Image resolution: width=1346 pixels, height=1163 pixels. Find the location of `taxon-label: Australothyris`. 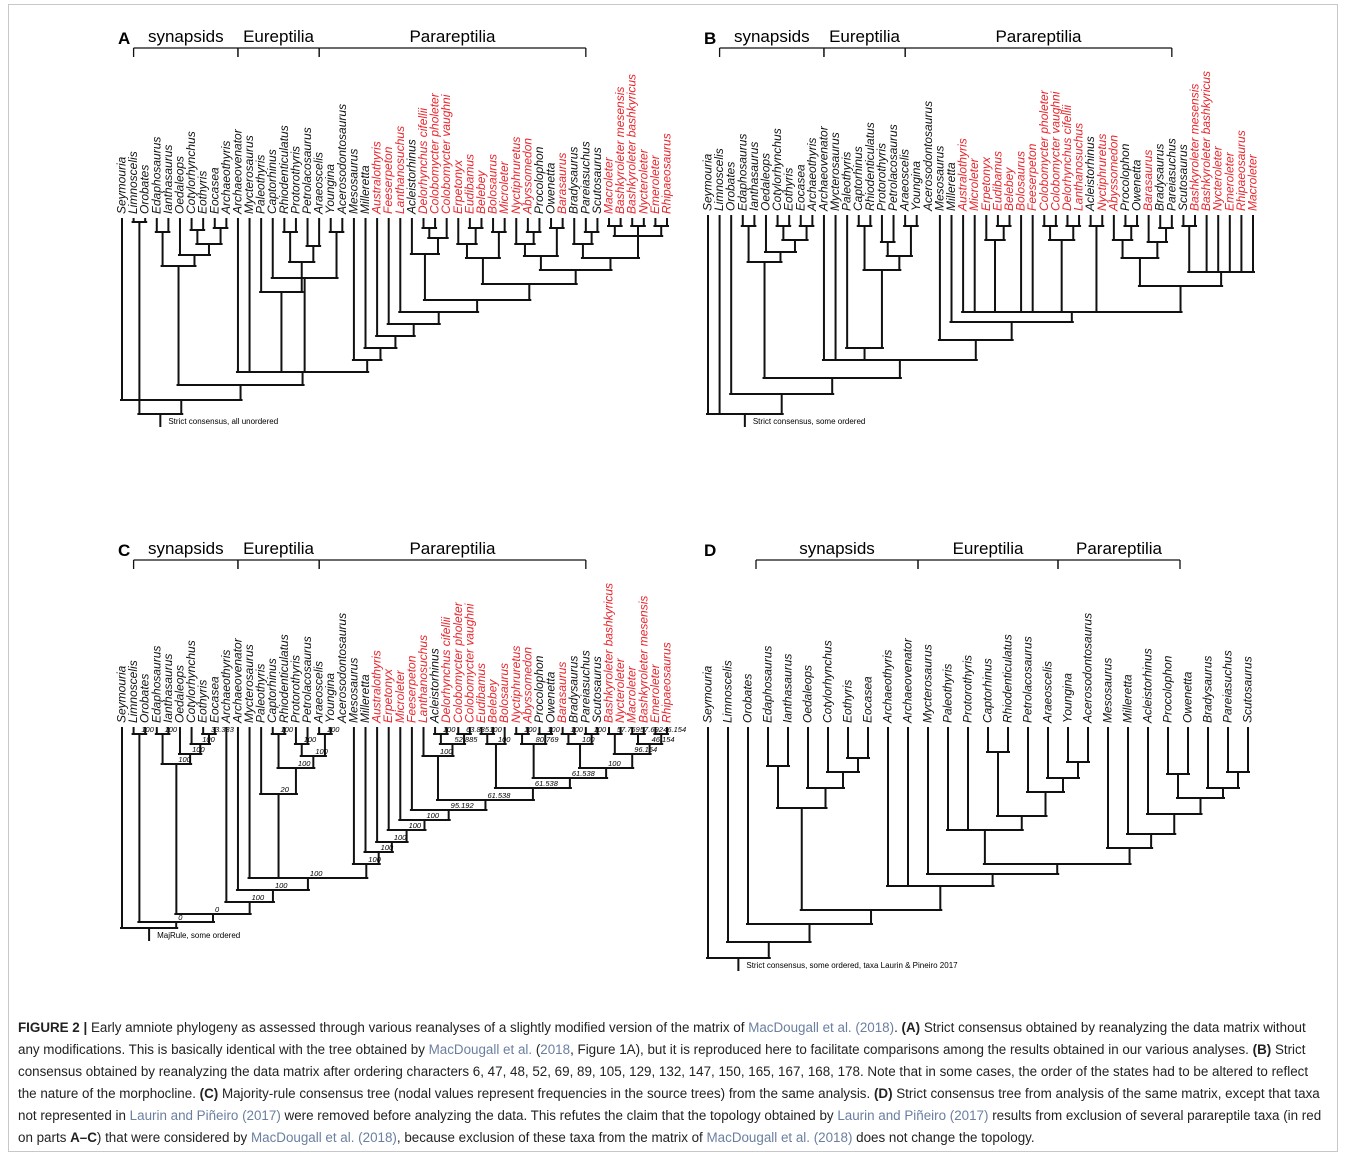

taxon-label: Australothyris is located at coordinates (377, 178).